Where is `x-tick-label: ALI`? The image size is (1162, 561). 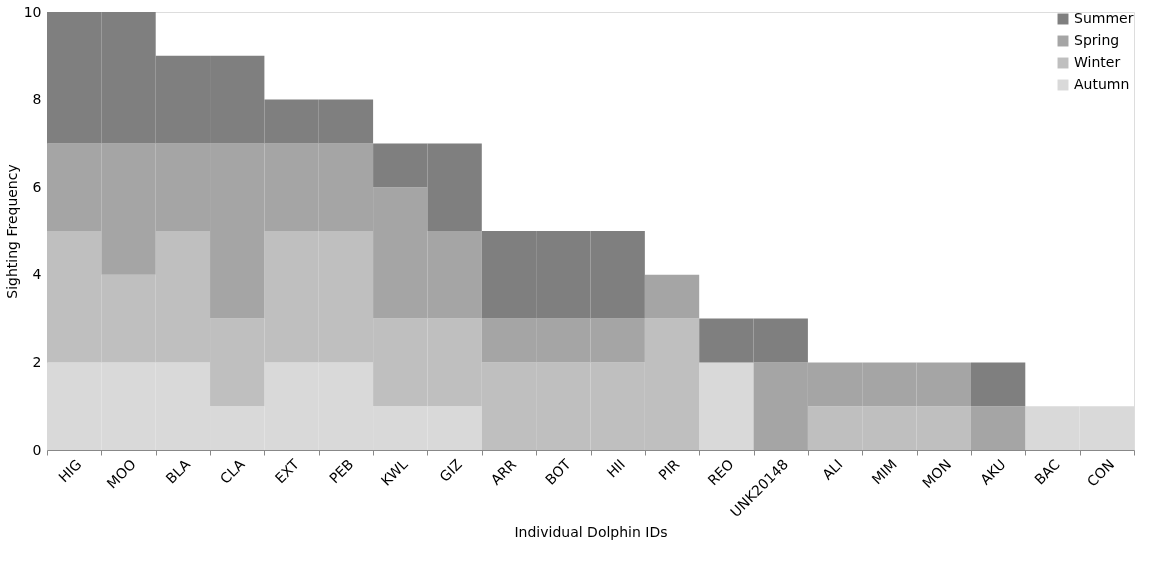 x-tick-label: ALI is located at coordinates (832, 469).